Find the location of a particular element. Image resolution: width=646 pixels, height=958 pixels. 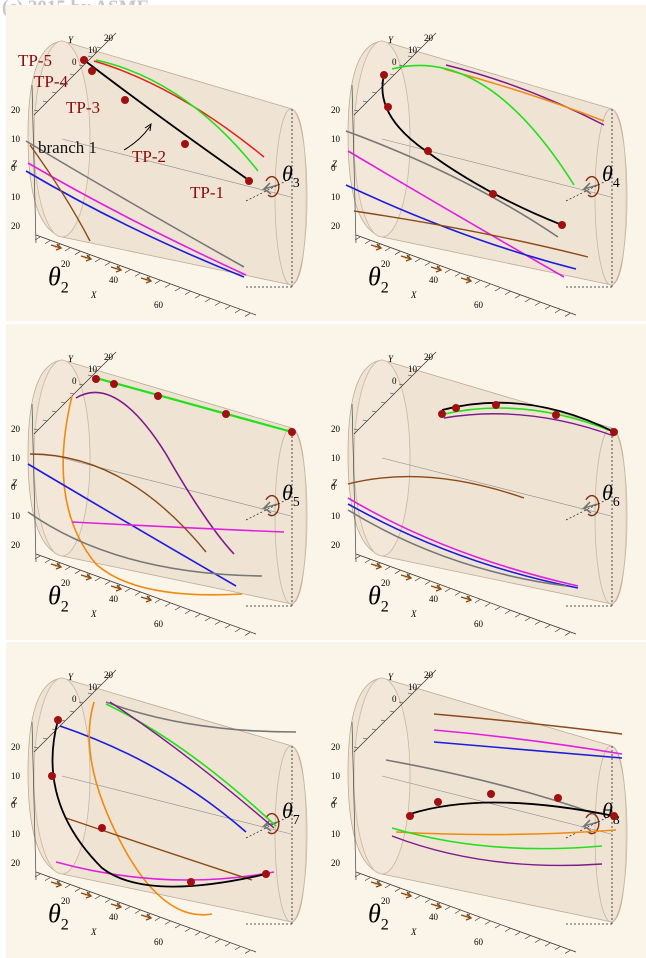

curve-magenta is located at coordinates (456, 214).